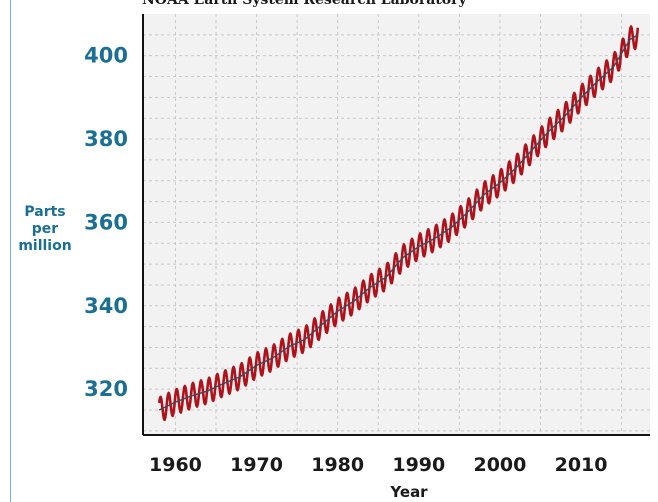  What do you see at coordinates (106, 222) in the screenshot?
I see `y-tick-label: 360` at bounding box center [106, 222].